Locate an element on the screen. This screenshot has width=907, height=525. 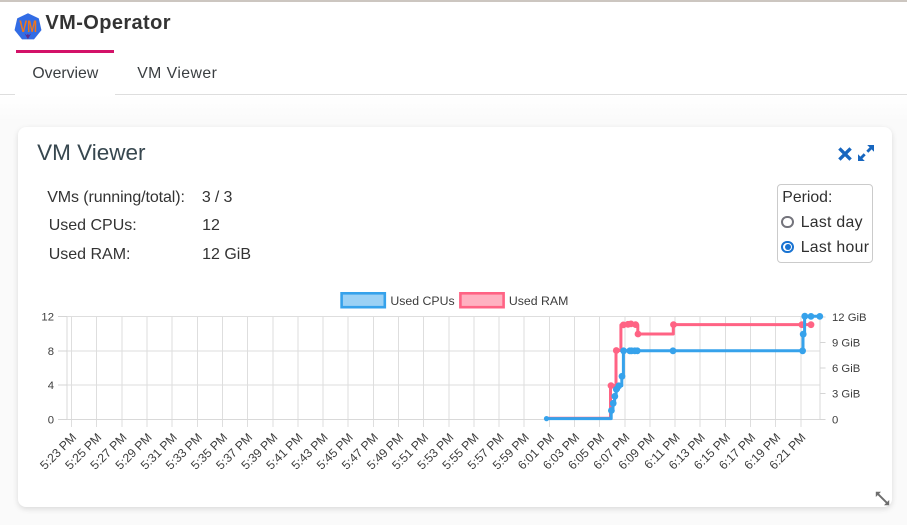
svg-text: 12 GiB is located at coordinates (849, 318).